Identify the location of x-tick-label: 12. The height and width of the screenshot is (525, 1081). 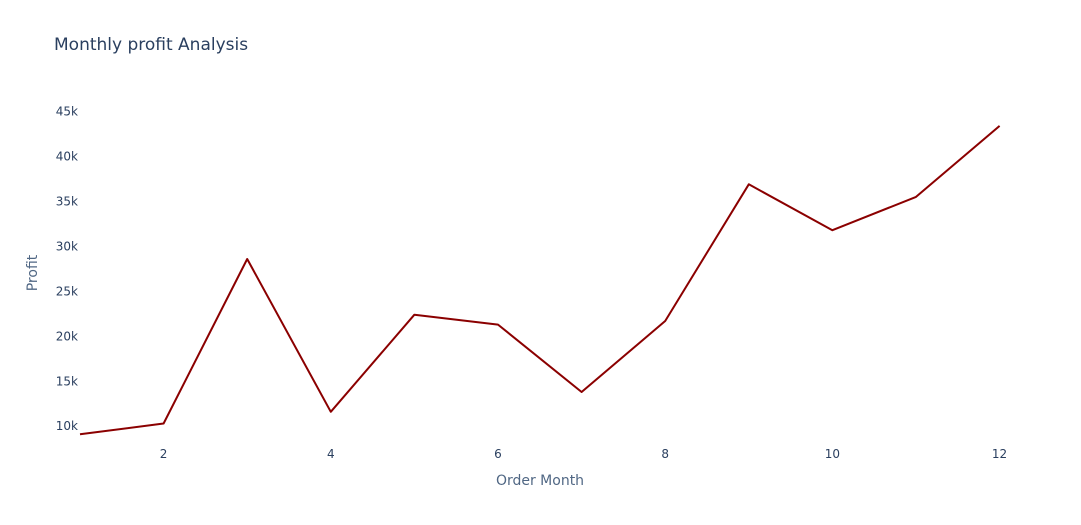
(999, 454).